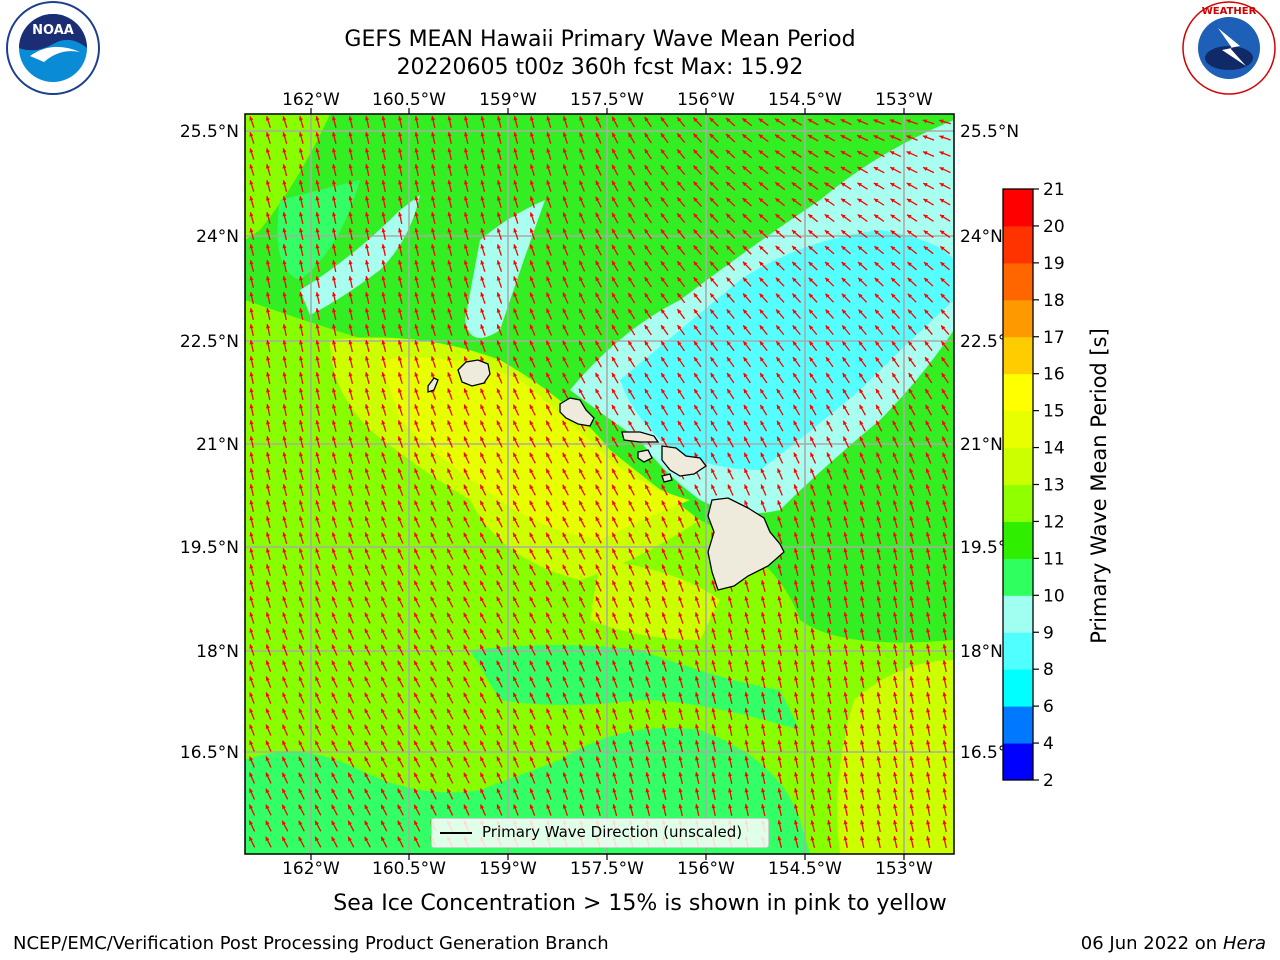 The width and height of the screenshot is (1280, 960). What do you see at coordinates (1054, 338) in the screenshot?
I see `colorbar-tick-label: 17` at bounding box center [1054, 338].